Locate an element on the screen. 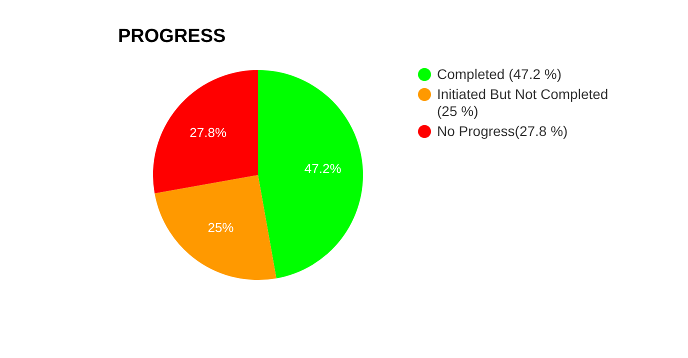  legend-label: Completed (47.2 %) is located at coordinates (499, 74).